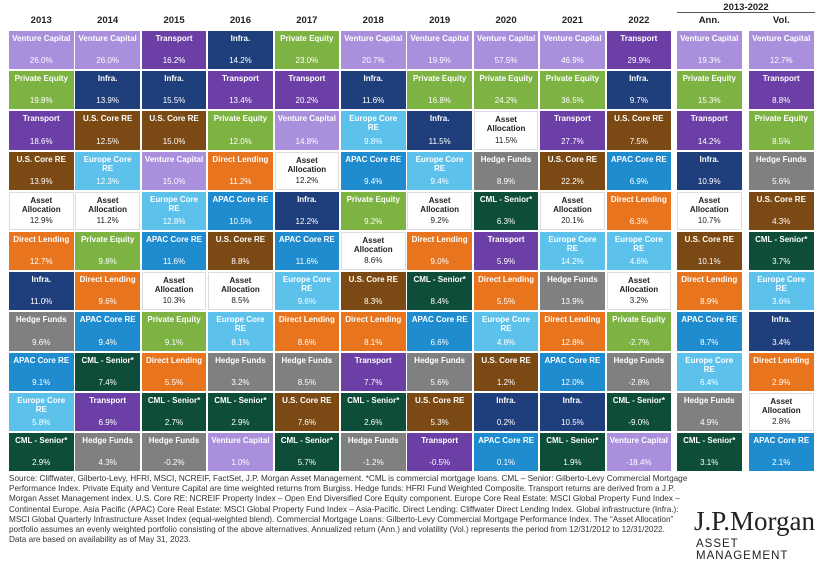  What do you see at coordinates (709, 251) in the screenshot?
I see `table-cell: U.S. Core RE 10.1%` at bounding box center [709, 251].